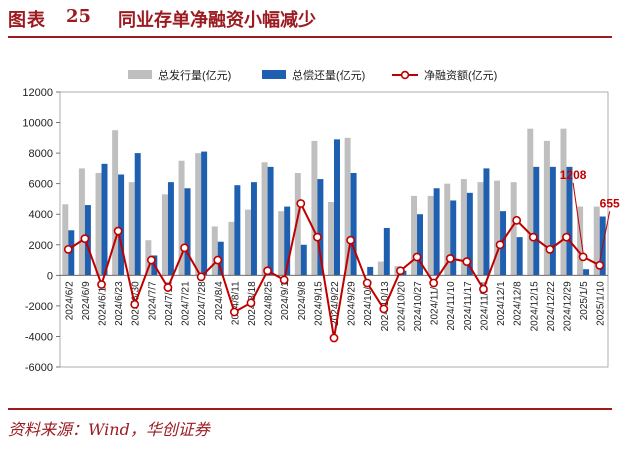  Describe the element at coordinates (140, 74) in the screenshot. I see `legend-issue-swatch` at that location.